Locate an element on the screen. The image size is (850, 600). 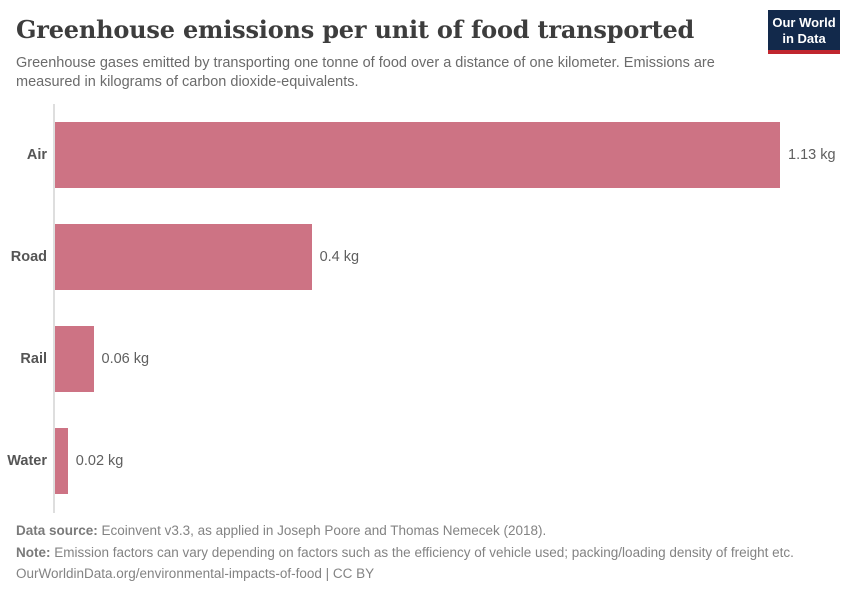
value-label-water: 0.02 kg is located at coordinates (99, 461).